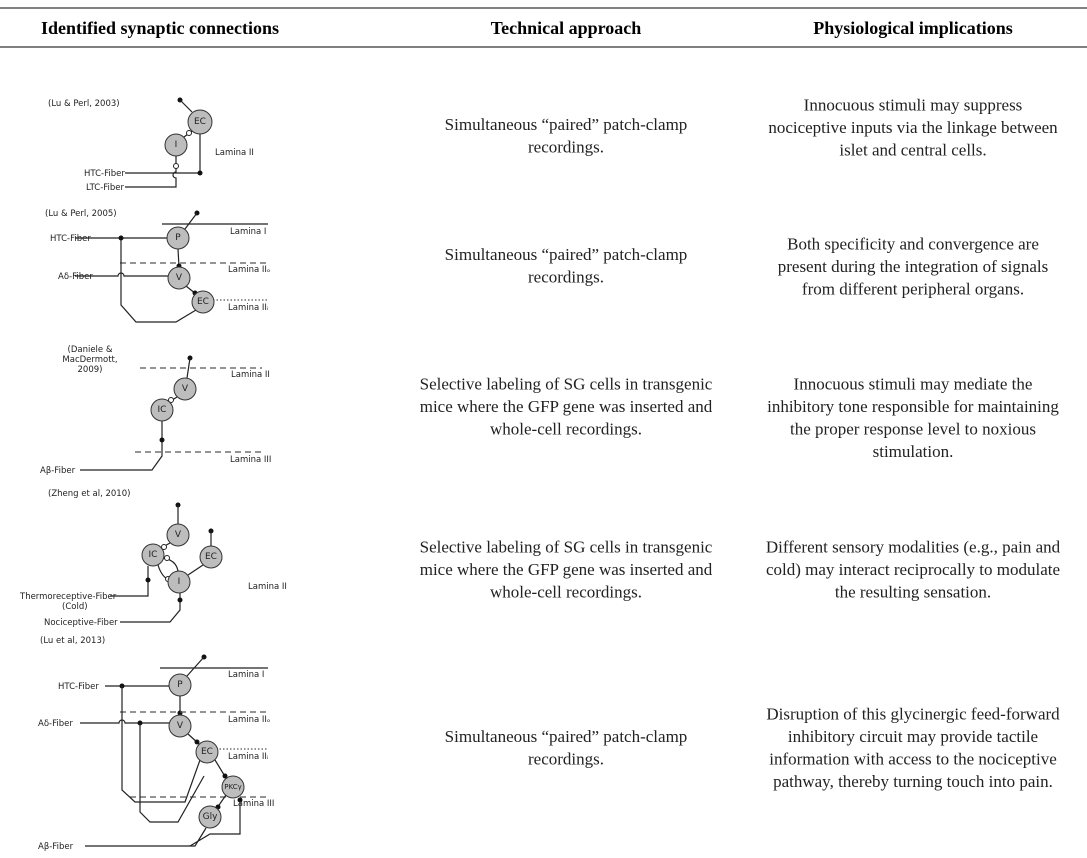  What do you see at coordinates (913, 244) in the screenshot?
I see `implication-text: Both specificity and convergence are` at bounding box center [913, 244].